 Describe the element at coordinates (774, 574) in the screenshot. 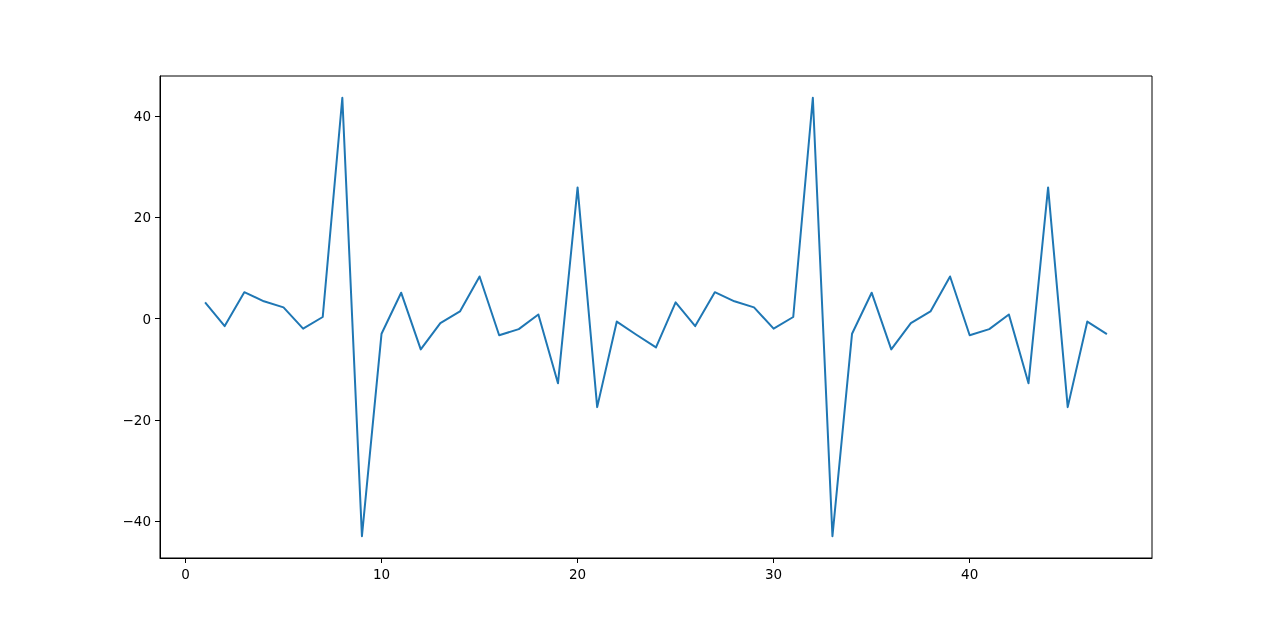

I see `x-tick-label: 30` at that location.